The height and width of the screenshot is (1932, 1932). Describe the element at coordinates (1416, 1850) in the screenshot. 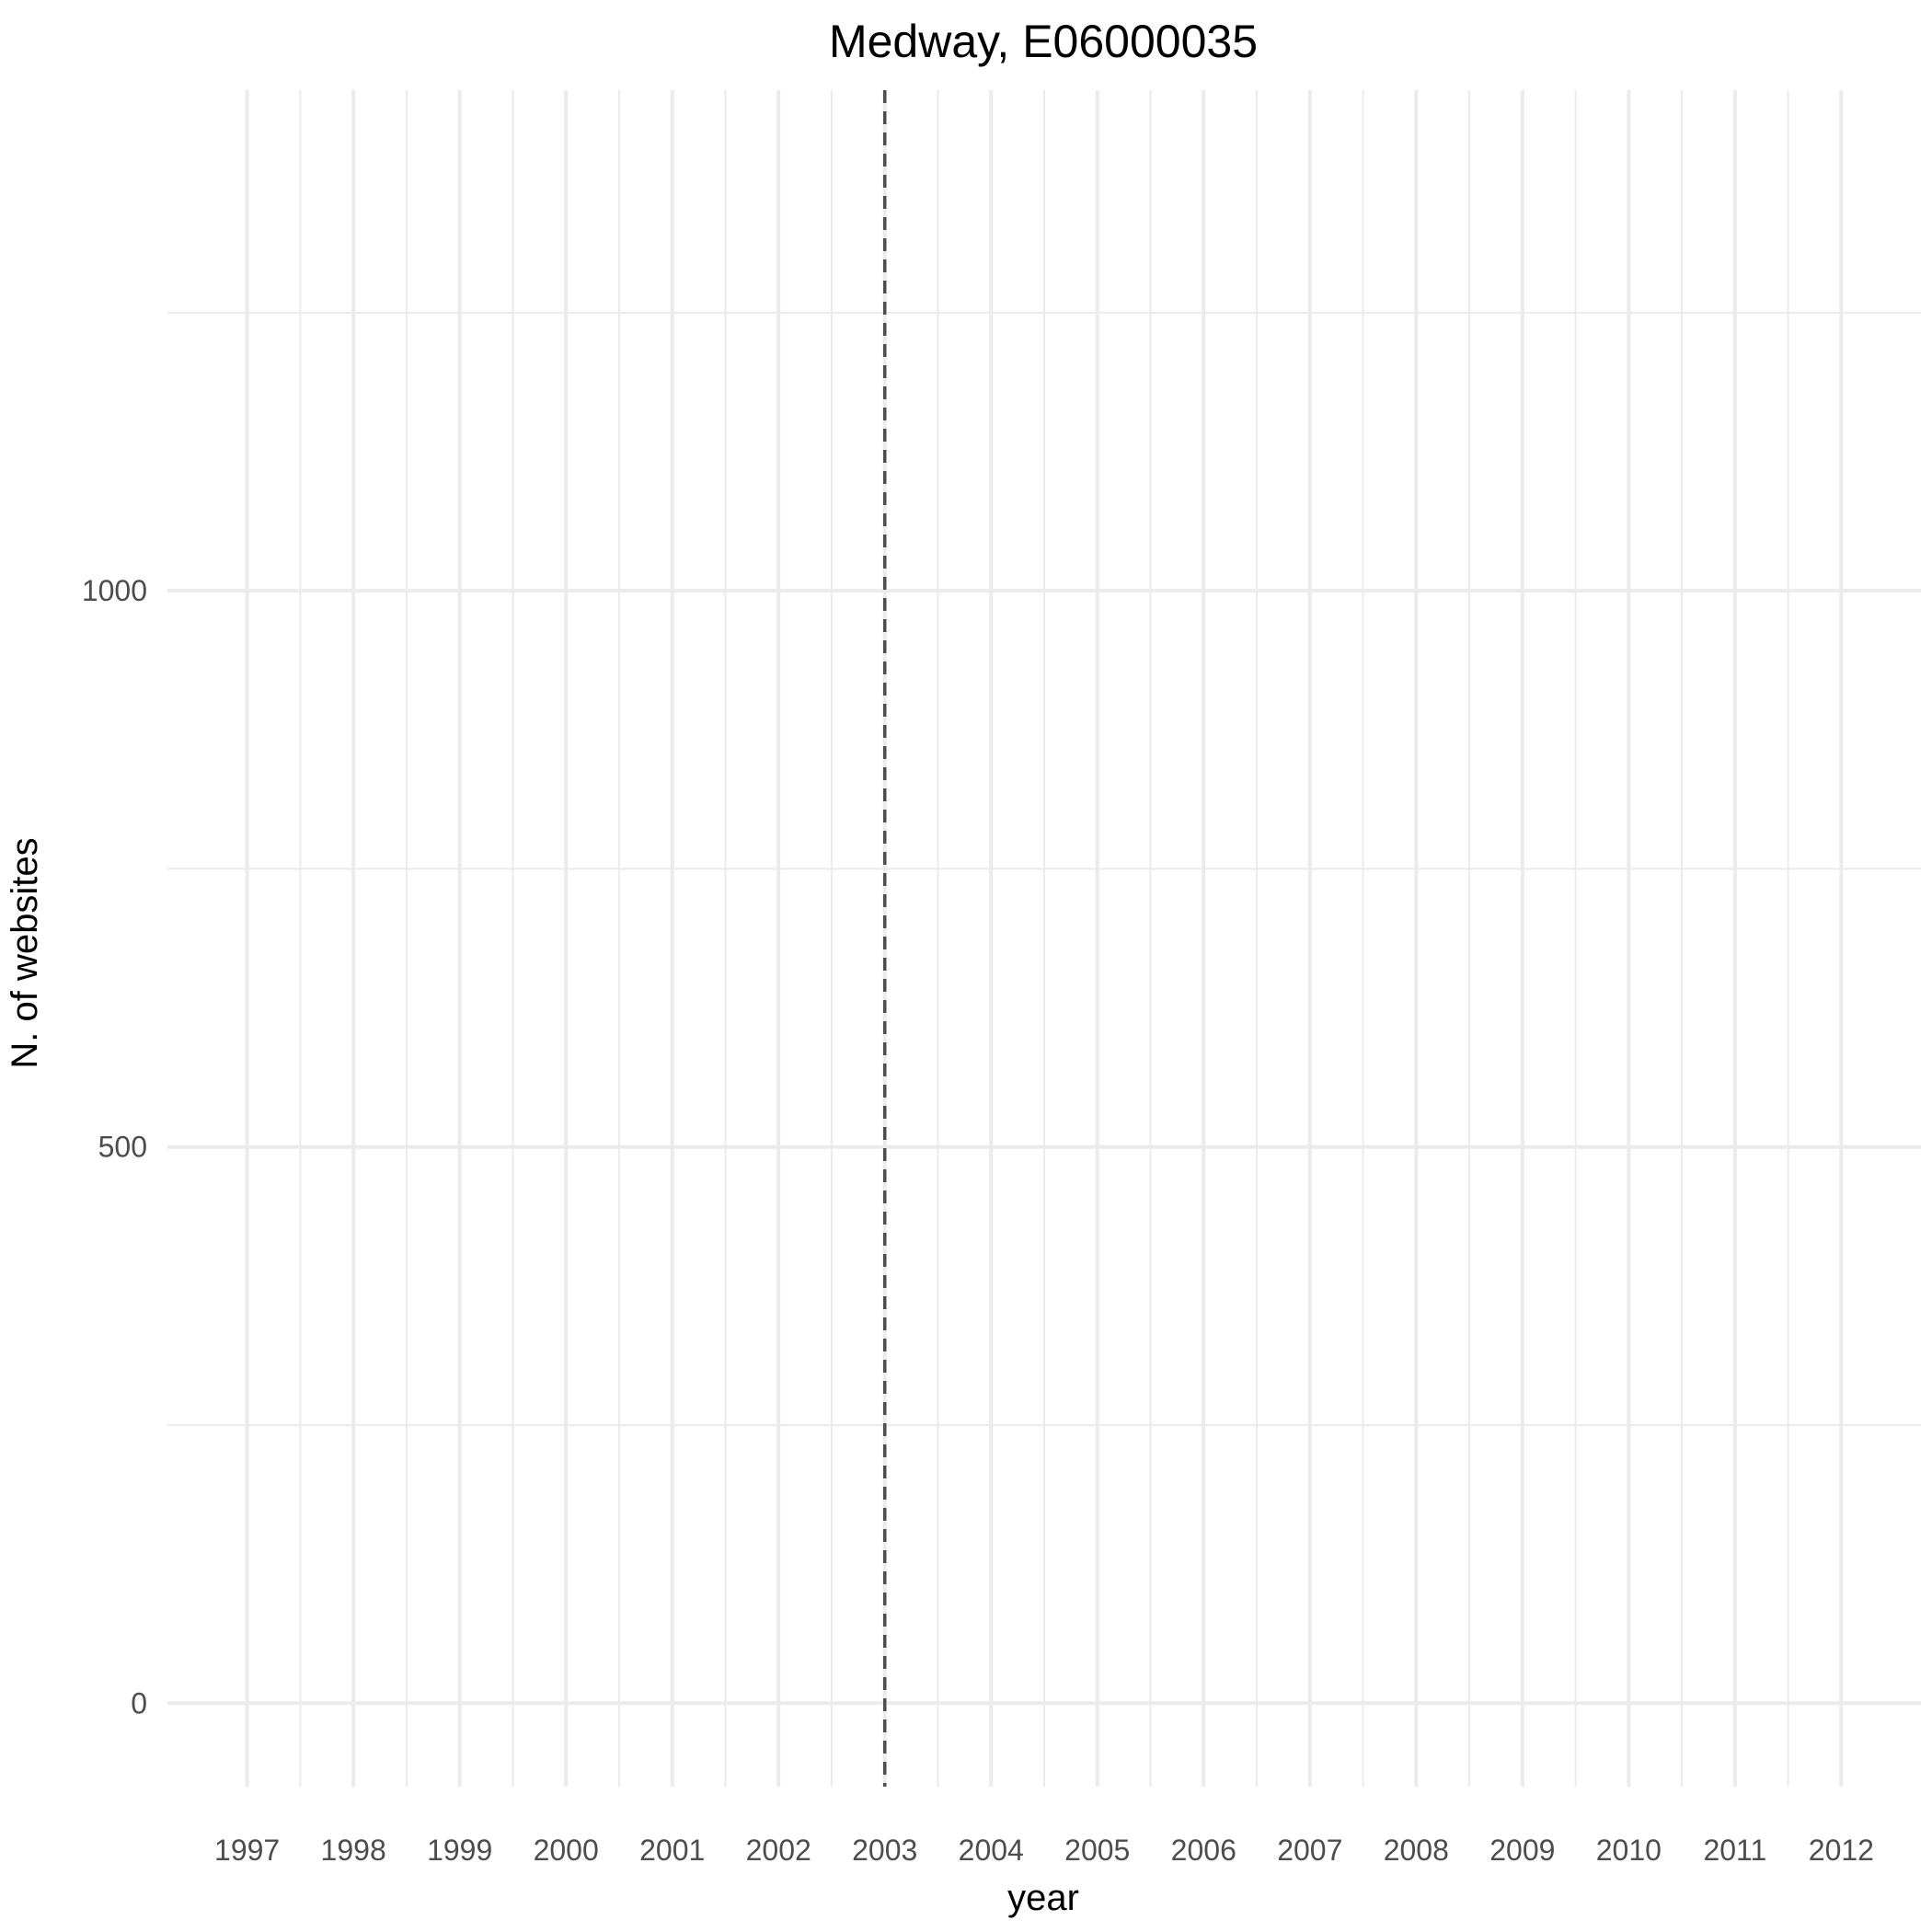

I see `x-tick-label: 2008` at that location.